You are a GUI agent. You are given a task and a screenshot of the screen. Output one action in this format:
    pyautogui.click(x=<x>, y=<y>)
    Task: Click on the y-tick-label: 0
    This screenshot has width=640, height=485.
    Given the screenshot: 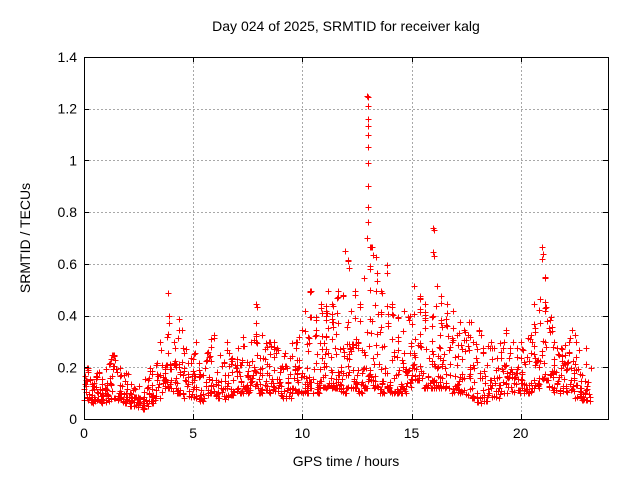 What is the action you would take?
    pyautogui.click(x=73, y=419)
    